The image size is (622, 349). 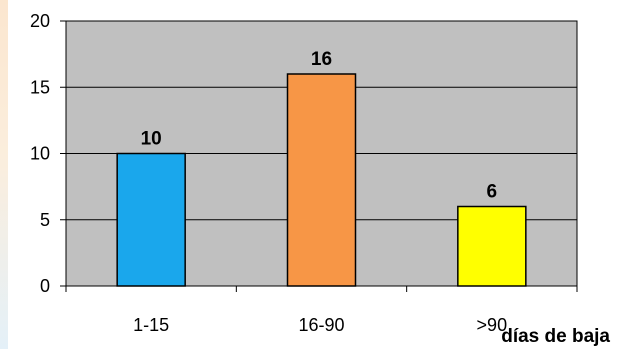 I want to click on bar-value-label: 10, so click(x=151, y=139).